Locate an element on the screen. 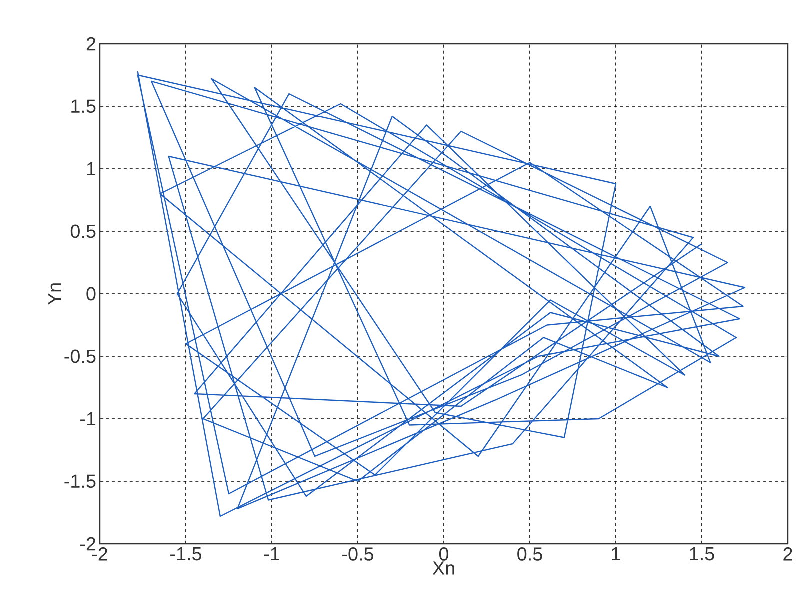 This screenshot has width=796, height=591. x-tick-label: -0.5 is located at coordinates (358, 554).